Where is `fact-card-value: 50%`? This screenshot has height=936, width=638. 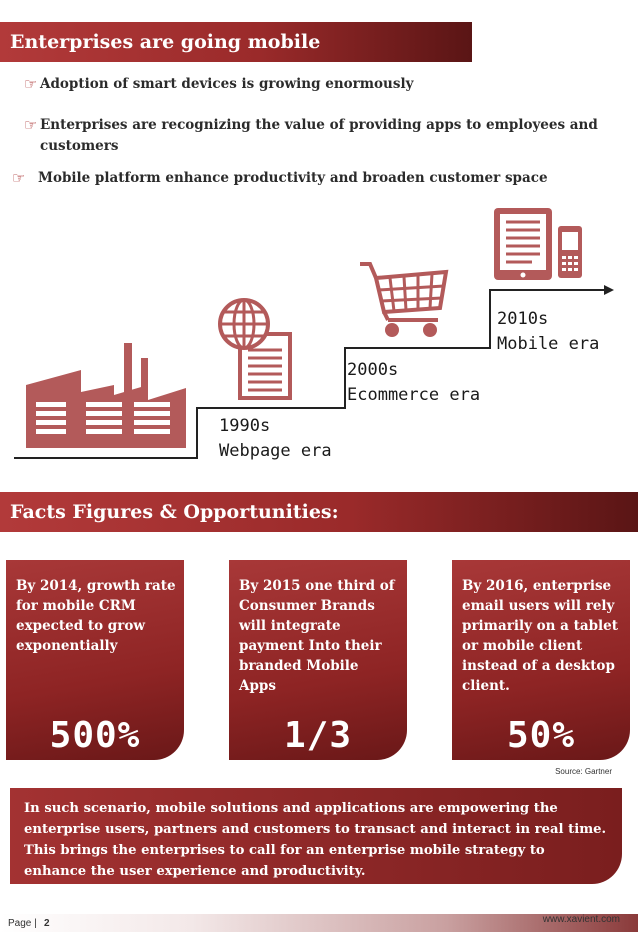
fact-card-value: 50% is located at coordinates (541, 735).